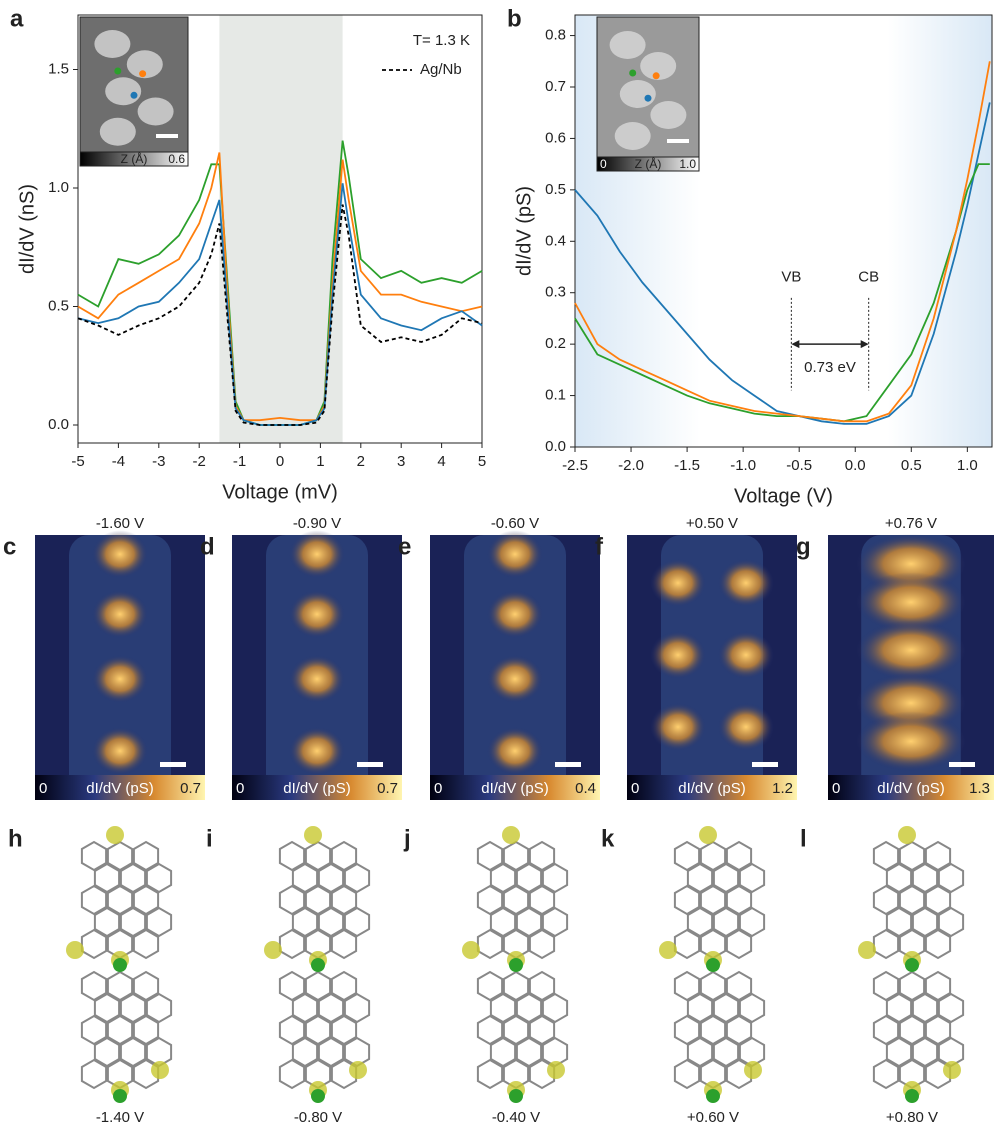 This screenshot has height=1133, width=994. What do you see at coordinates (524, 231) in the screenshot?
I see `y-axis-label: dI/dV (pS)` at bounding box center [524, 231].